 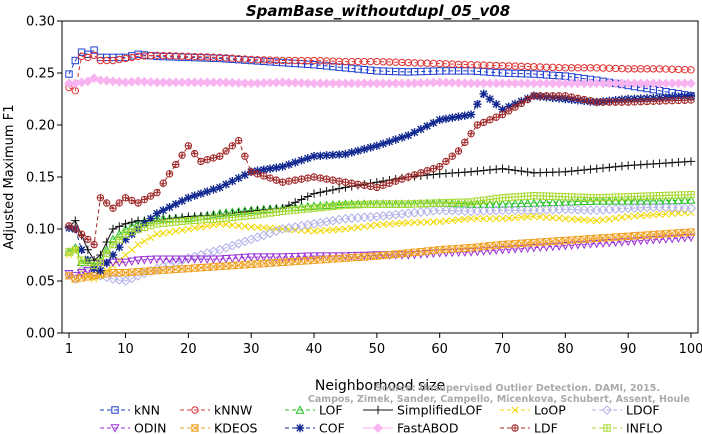 What do you see at coordinates (440, 410) in the screenshot?
I see `legend-label: SimplifiedLOF` at bounding box center [440, 410].